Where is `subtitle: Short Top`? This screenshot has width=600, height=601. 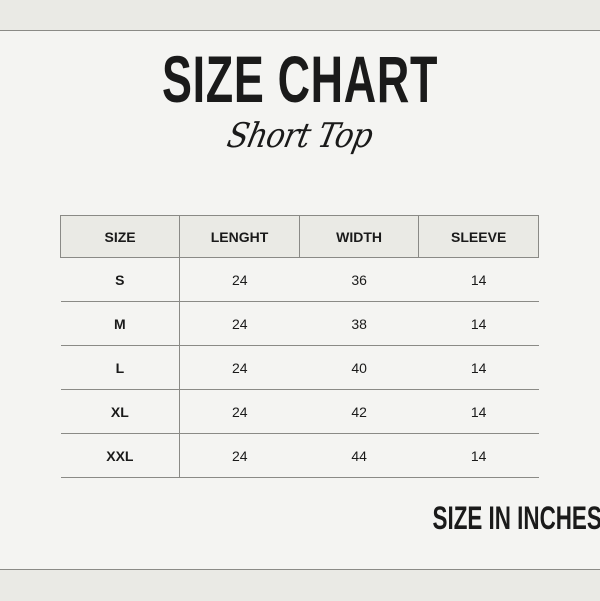 subtitle: Short Top is located at coordinates (300, 136).